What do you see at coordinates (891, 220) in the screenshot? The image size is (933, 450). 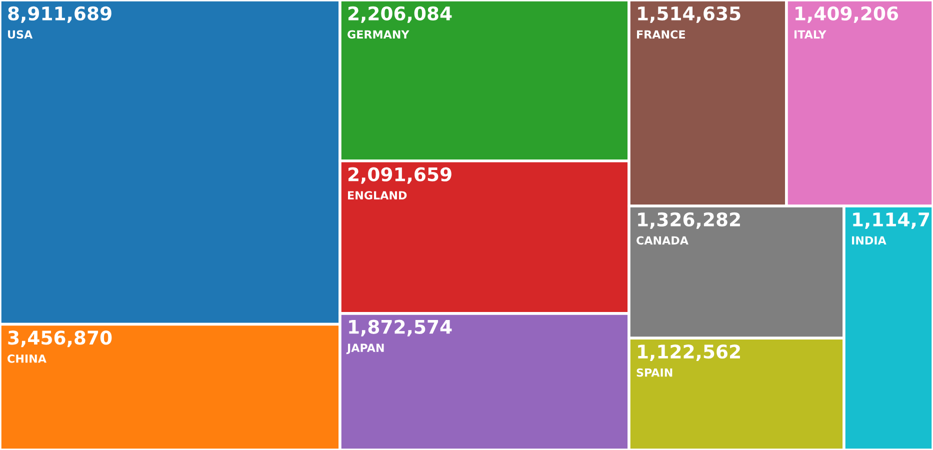 I see `data-label: 1,114,7` at bounding box center [891, 220].